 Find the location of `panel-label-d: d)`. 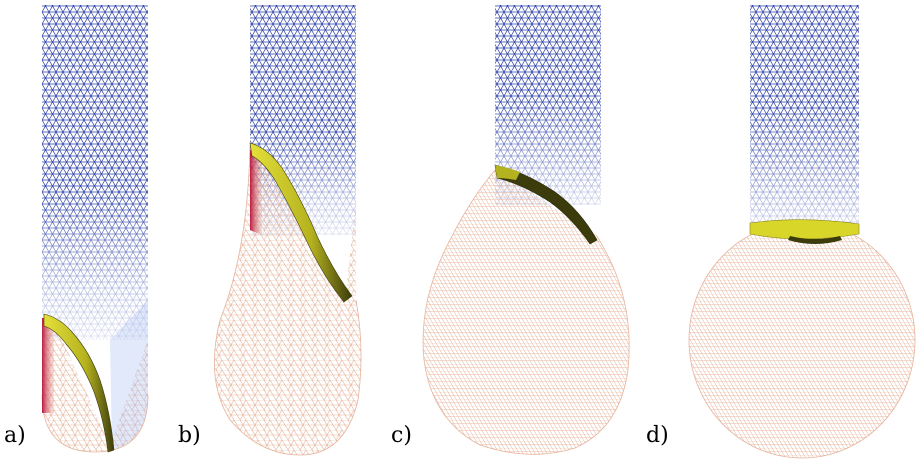

panel-label-d: d) is located at coordinates (657, 435).